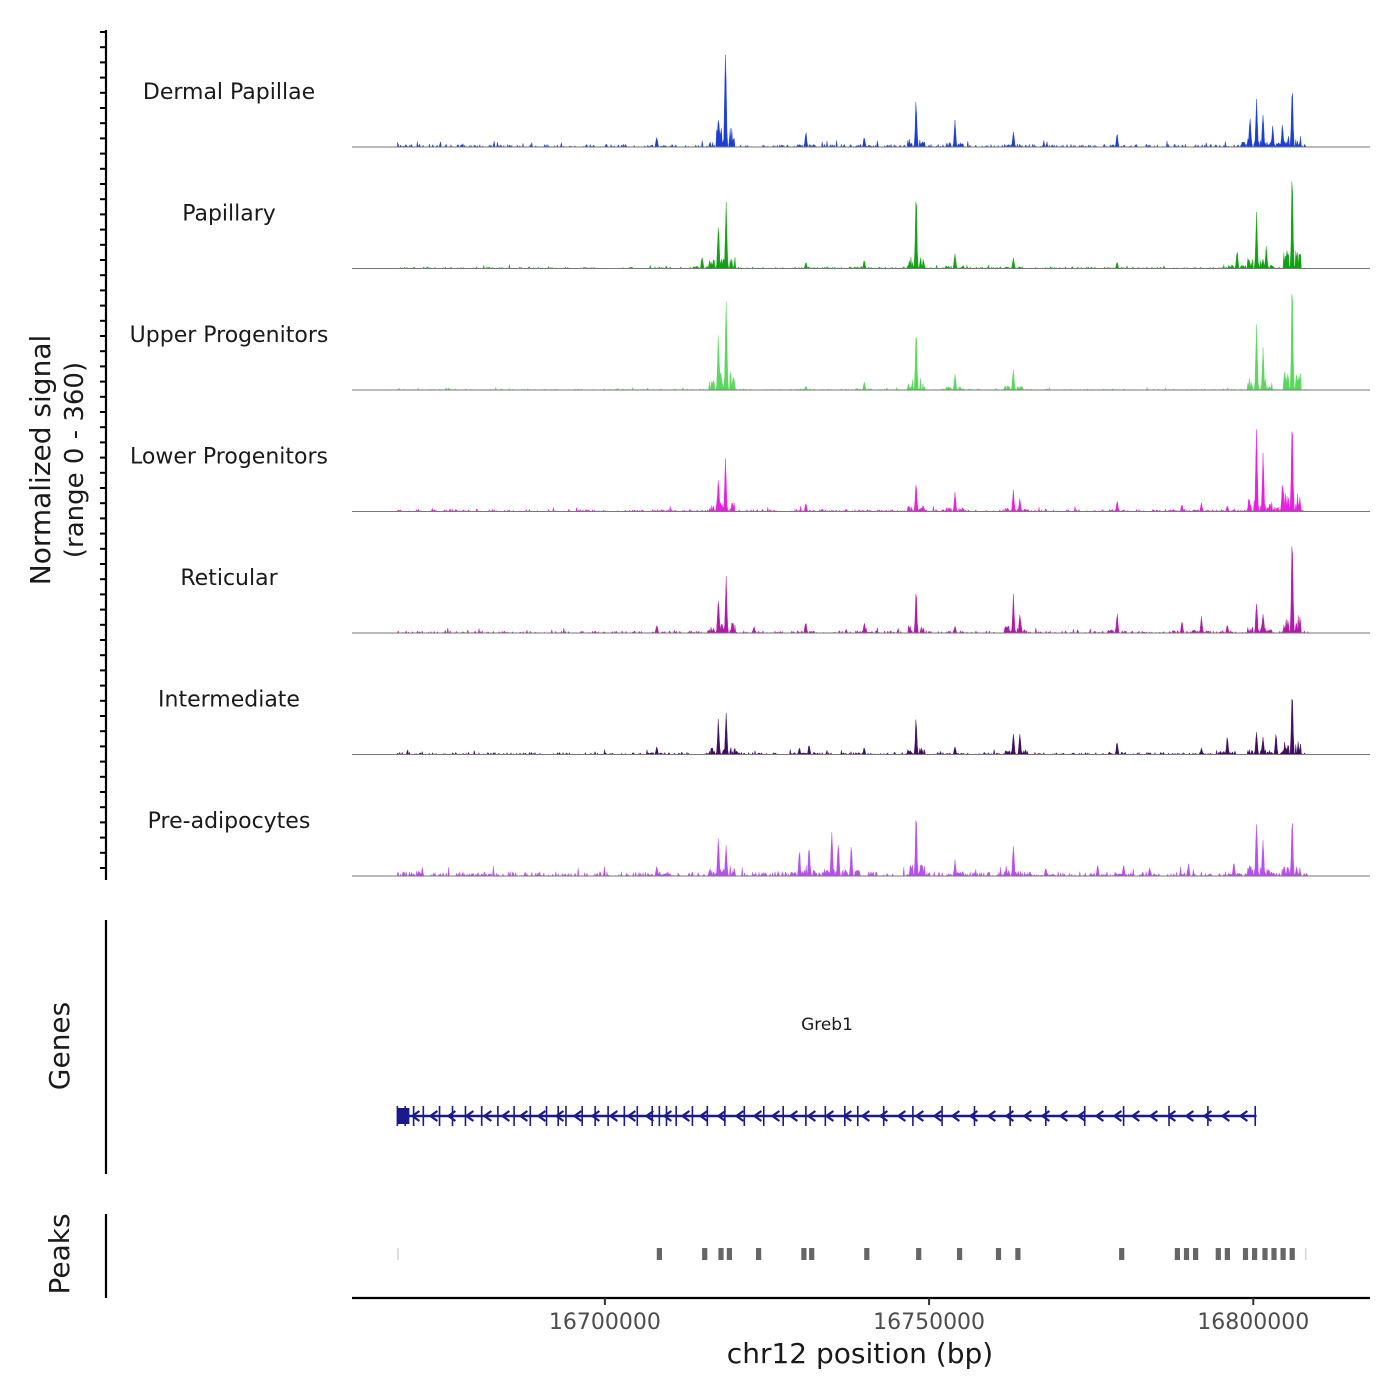 The image size is (1400, 1400). What do you see at coordinates (40, 460) in the screenshot?
I see `signal-ylabel: Normalized signal` at bounding box center [40, 460].